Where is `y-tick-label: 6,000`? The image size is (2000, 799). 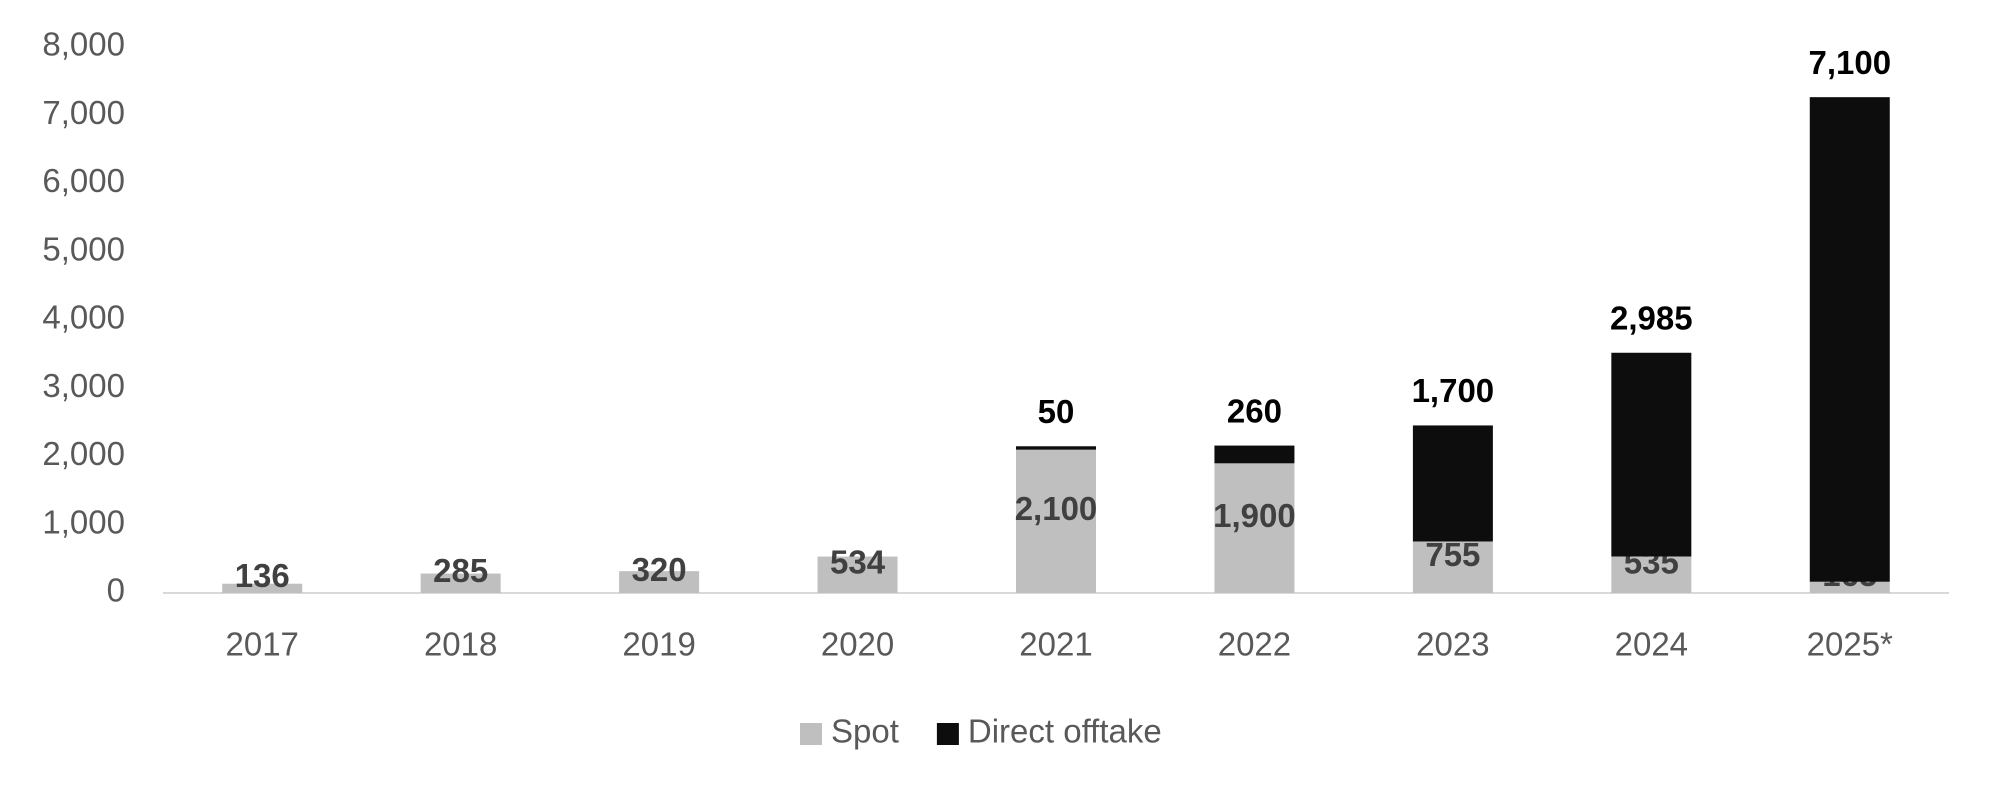
y-tick-label: 6,000 is located at coordinates (83, 180).